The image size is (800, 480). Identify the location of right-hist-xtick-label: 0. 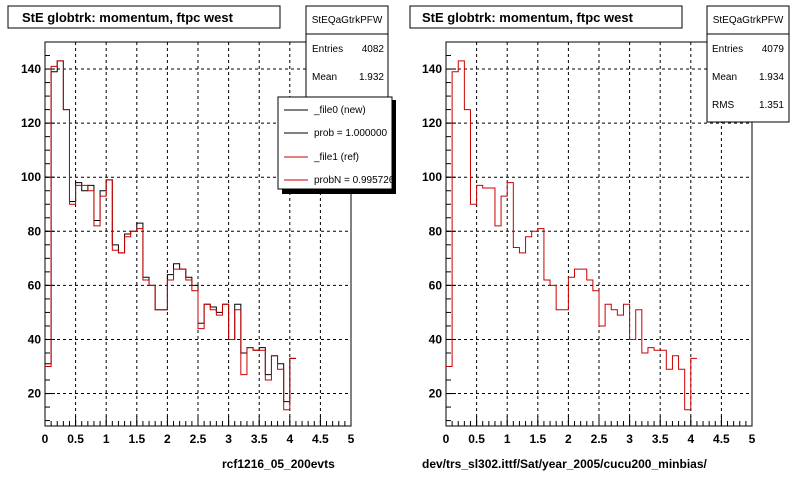
(446, 439).